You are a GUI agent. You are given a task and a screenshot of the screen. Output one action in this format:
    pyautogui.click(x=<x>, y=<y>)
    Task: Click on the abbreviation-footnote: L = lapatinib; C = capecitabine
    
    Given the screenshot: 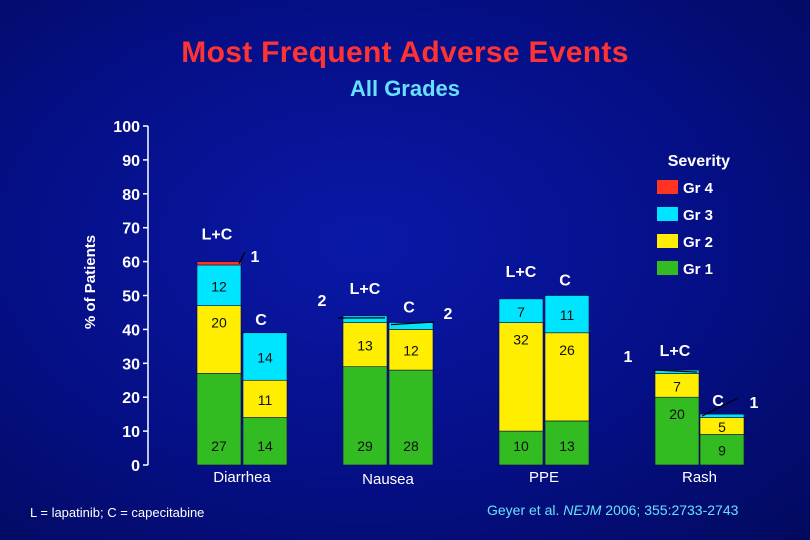 What is the action you would take?
    pyautogui.click(x=117, y=512)
    